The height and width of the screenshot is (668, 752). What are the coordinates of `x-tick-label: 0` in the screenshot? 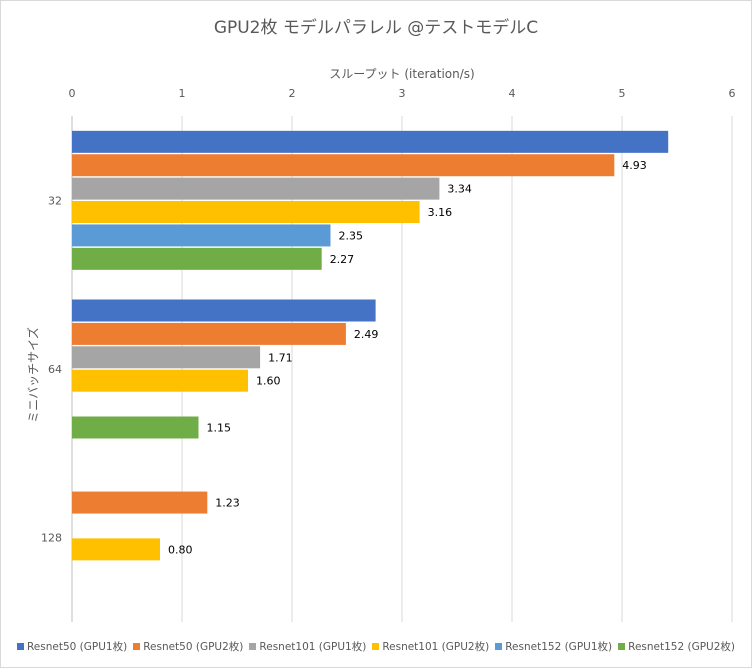 It's located at (72, 93).